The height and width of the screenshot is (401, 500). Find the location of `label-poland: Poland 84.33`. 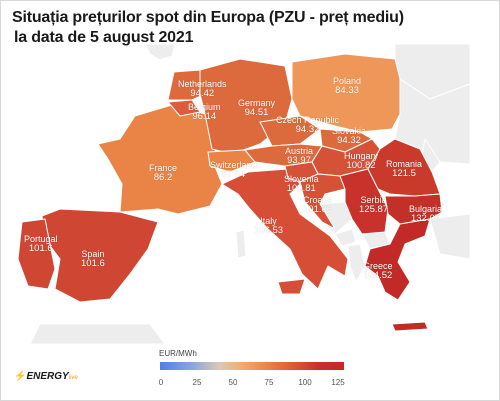

label-poland: Poland 84.33 is located at coordinates (347, 86).